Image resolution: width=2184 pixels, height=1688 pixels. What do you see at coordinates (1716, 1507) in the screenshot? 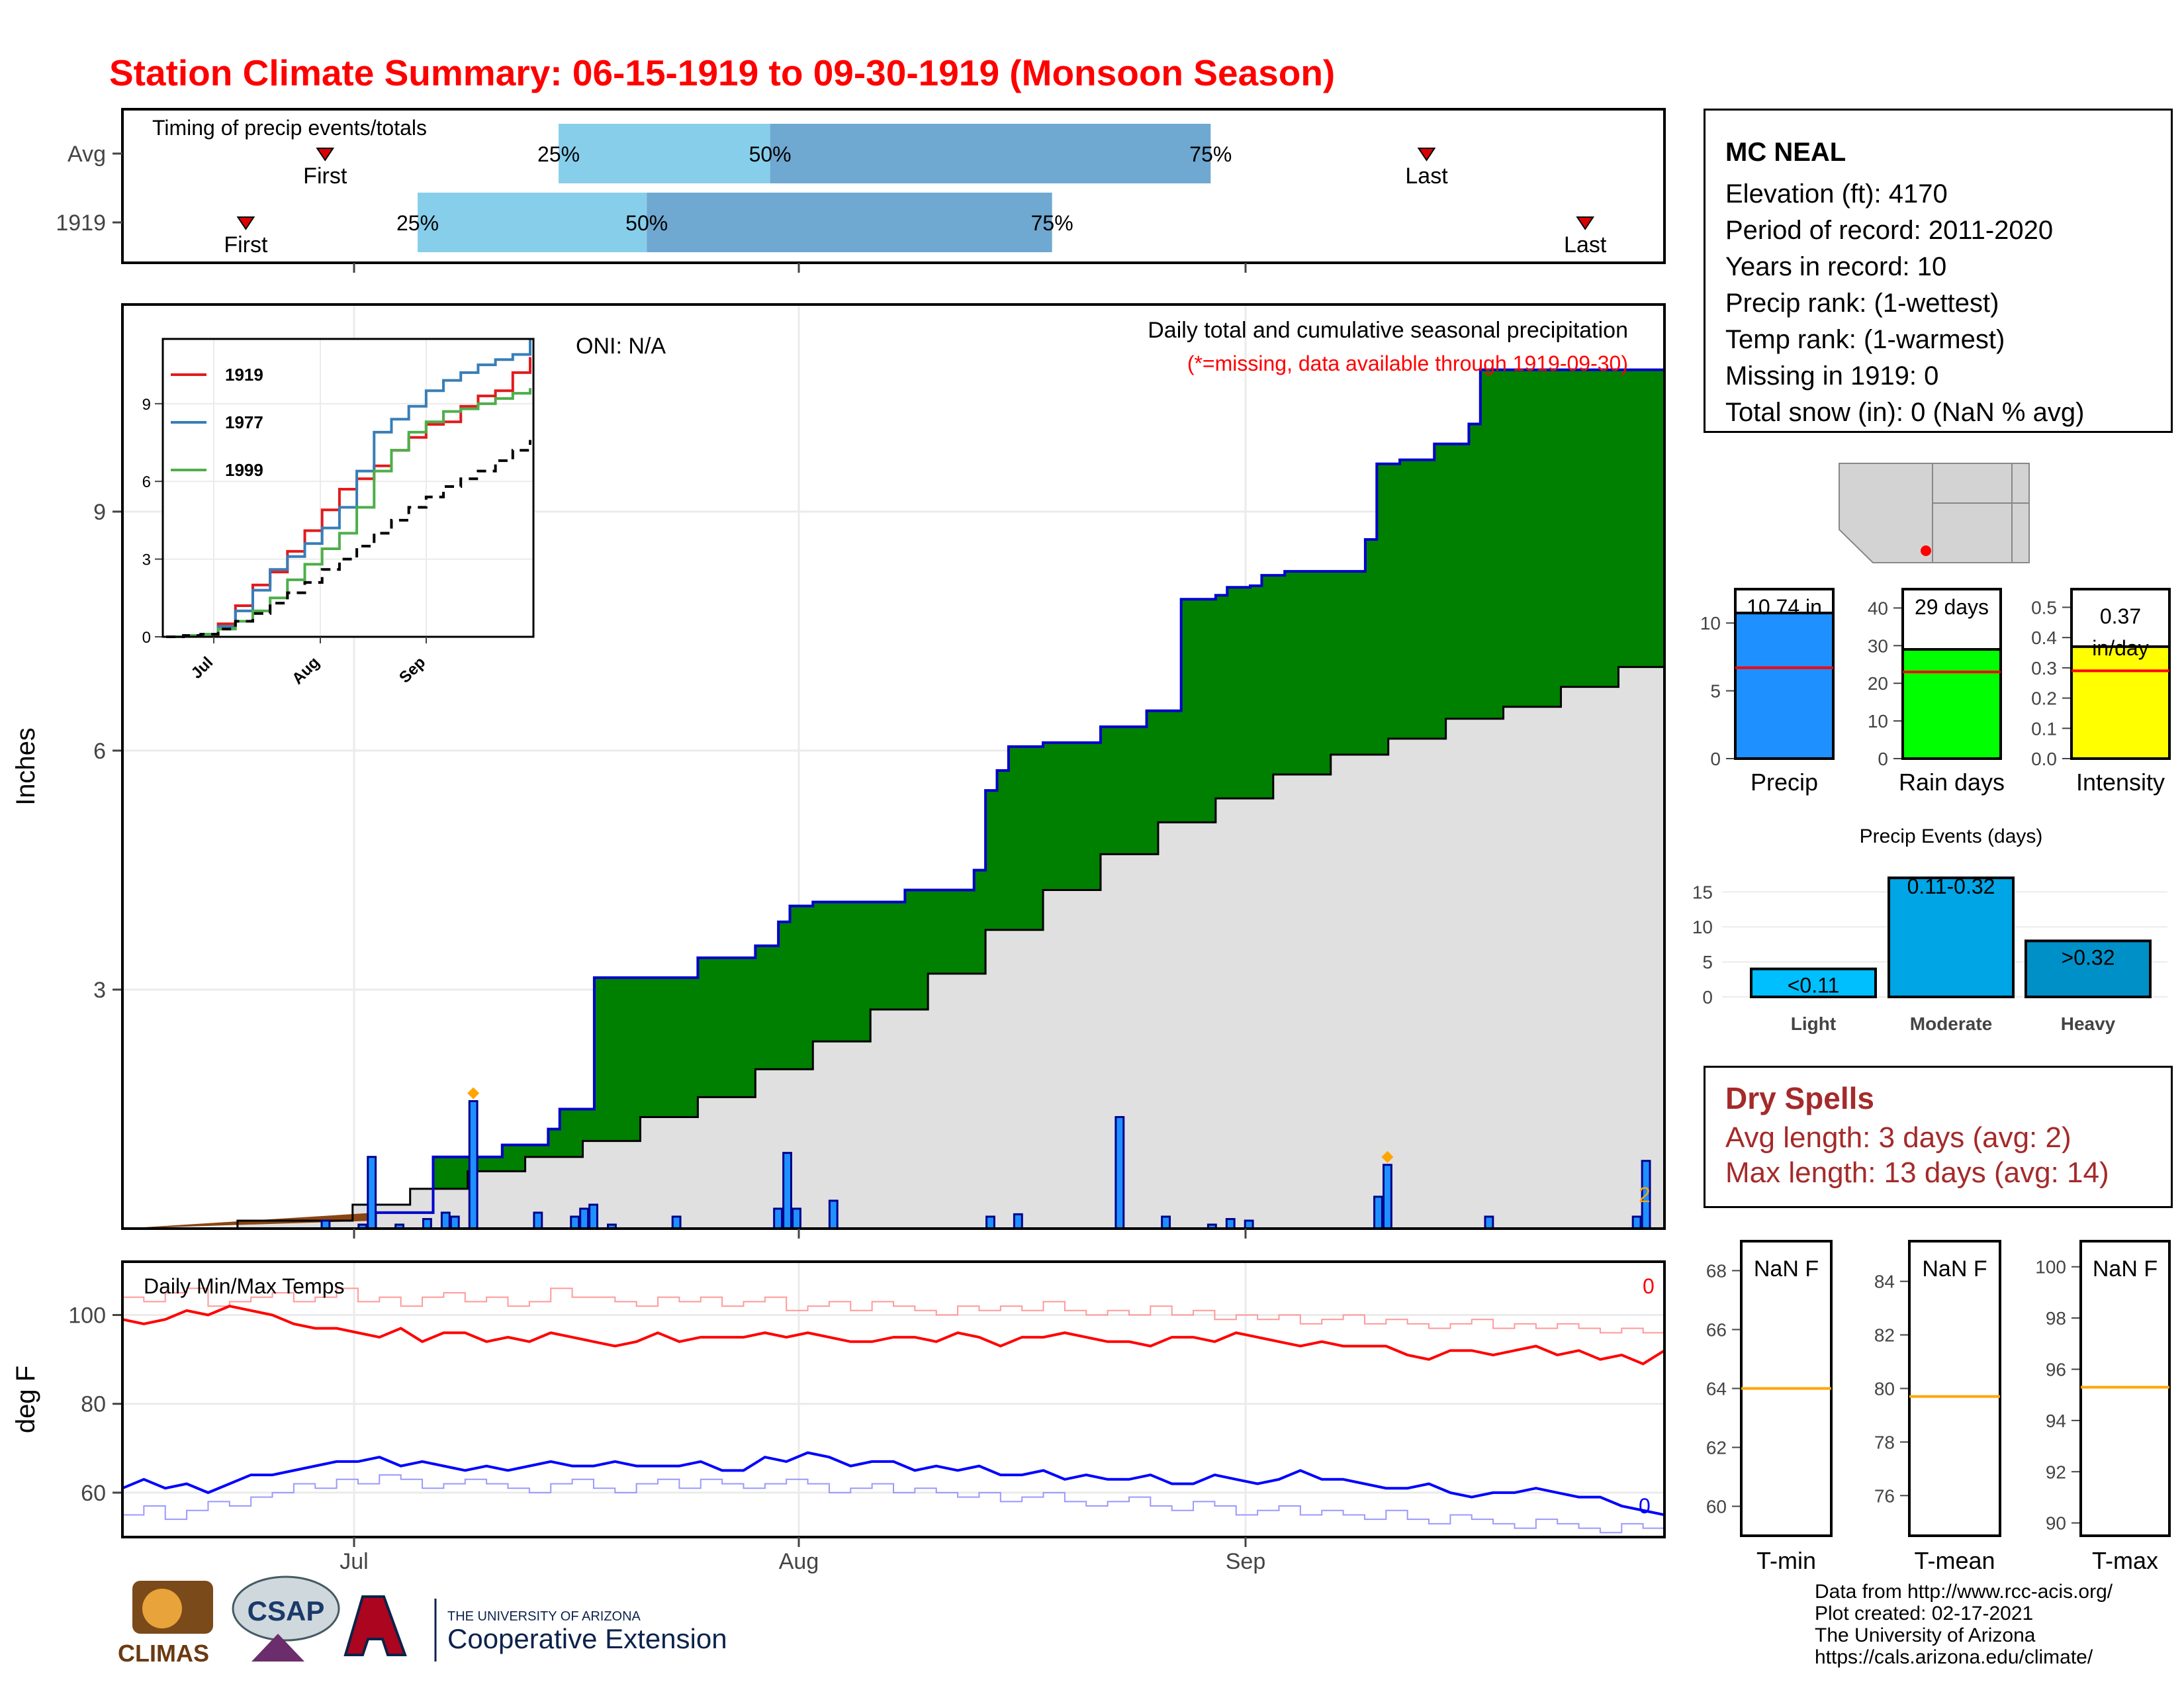
I see `tsummary-ytick-label: 60` at bounding box center [1716, 1507].